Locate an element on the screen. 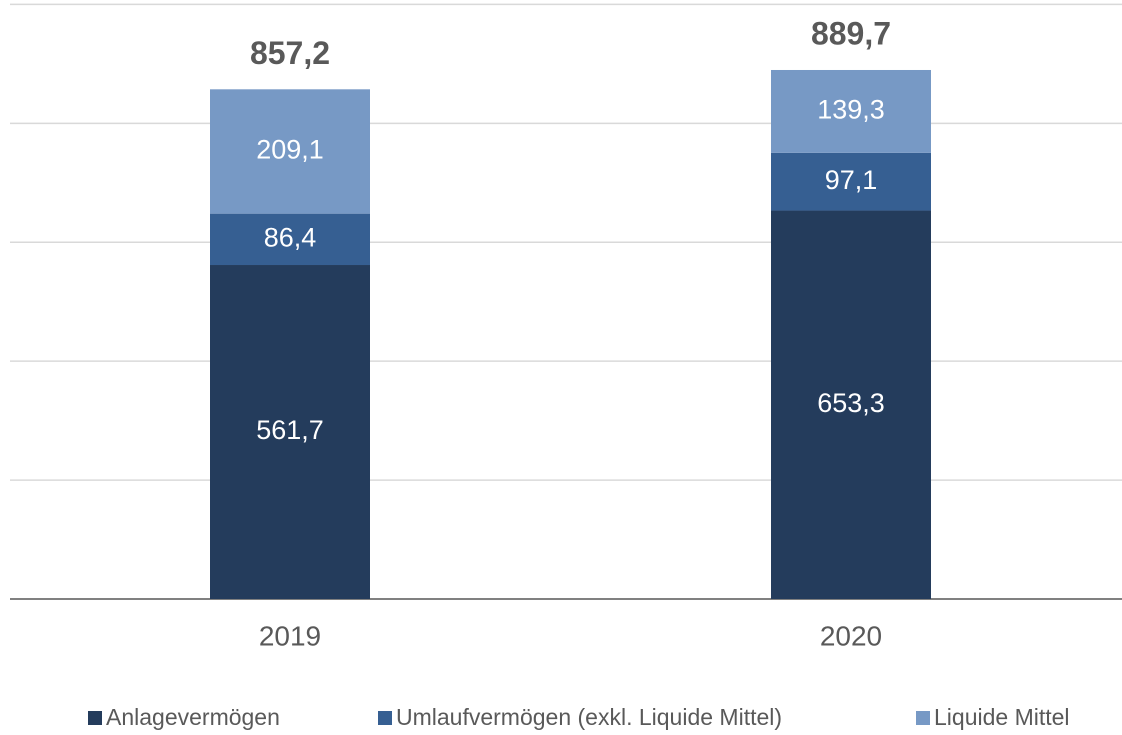 Image resolution: width=1122 pixels, height=735 pixels. data-label: 139,3 is located at coordinates (851, 110).